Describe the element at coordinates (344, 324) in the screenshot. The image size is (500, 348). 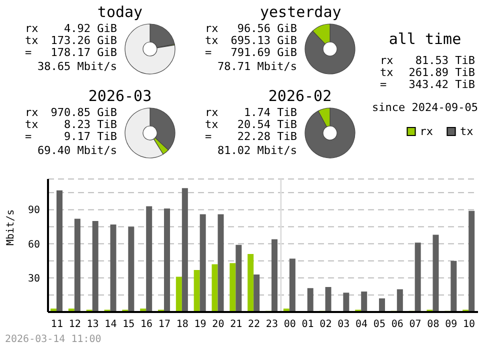
I see `x-tick-label: 03` at that location.